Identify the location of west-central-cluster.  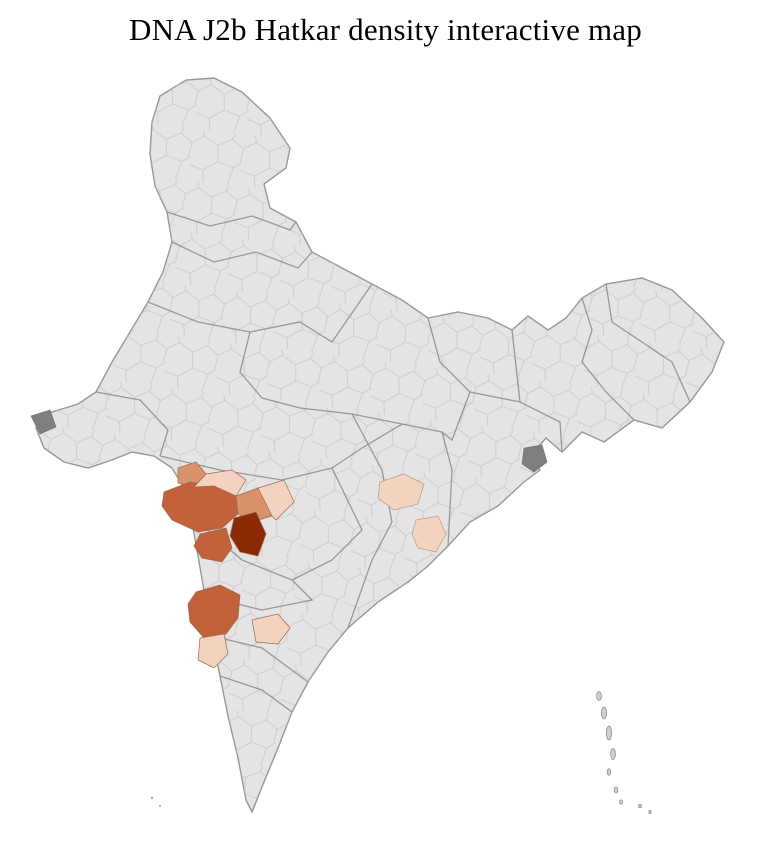
(228, 512).